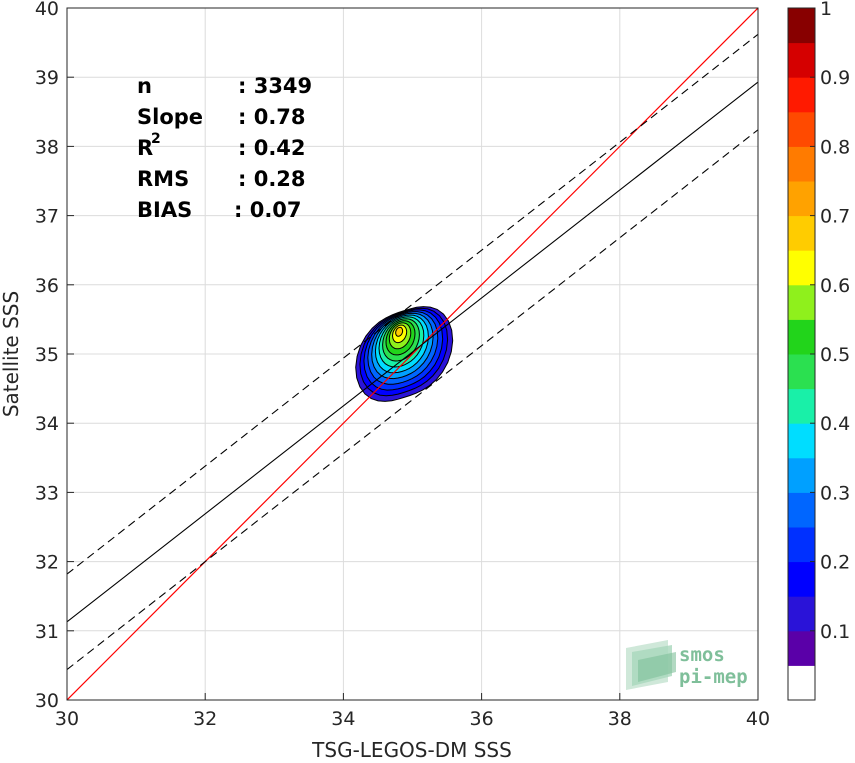 The image size is (855, 763). What do you see at coordinates (835, 632) in the screenshot?
I see `colorbar-tick-label: 0.1` at bounding box center [835, 632].